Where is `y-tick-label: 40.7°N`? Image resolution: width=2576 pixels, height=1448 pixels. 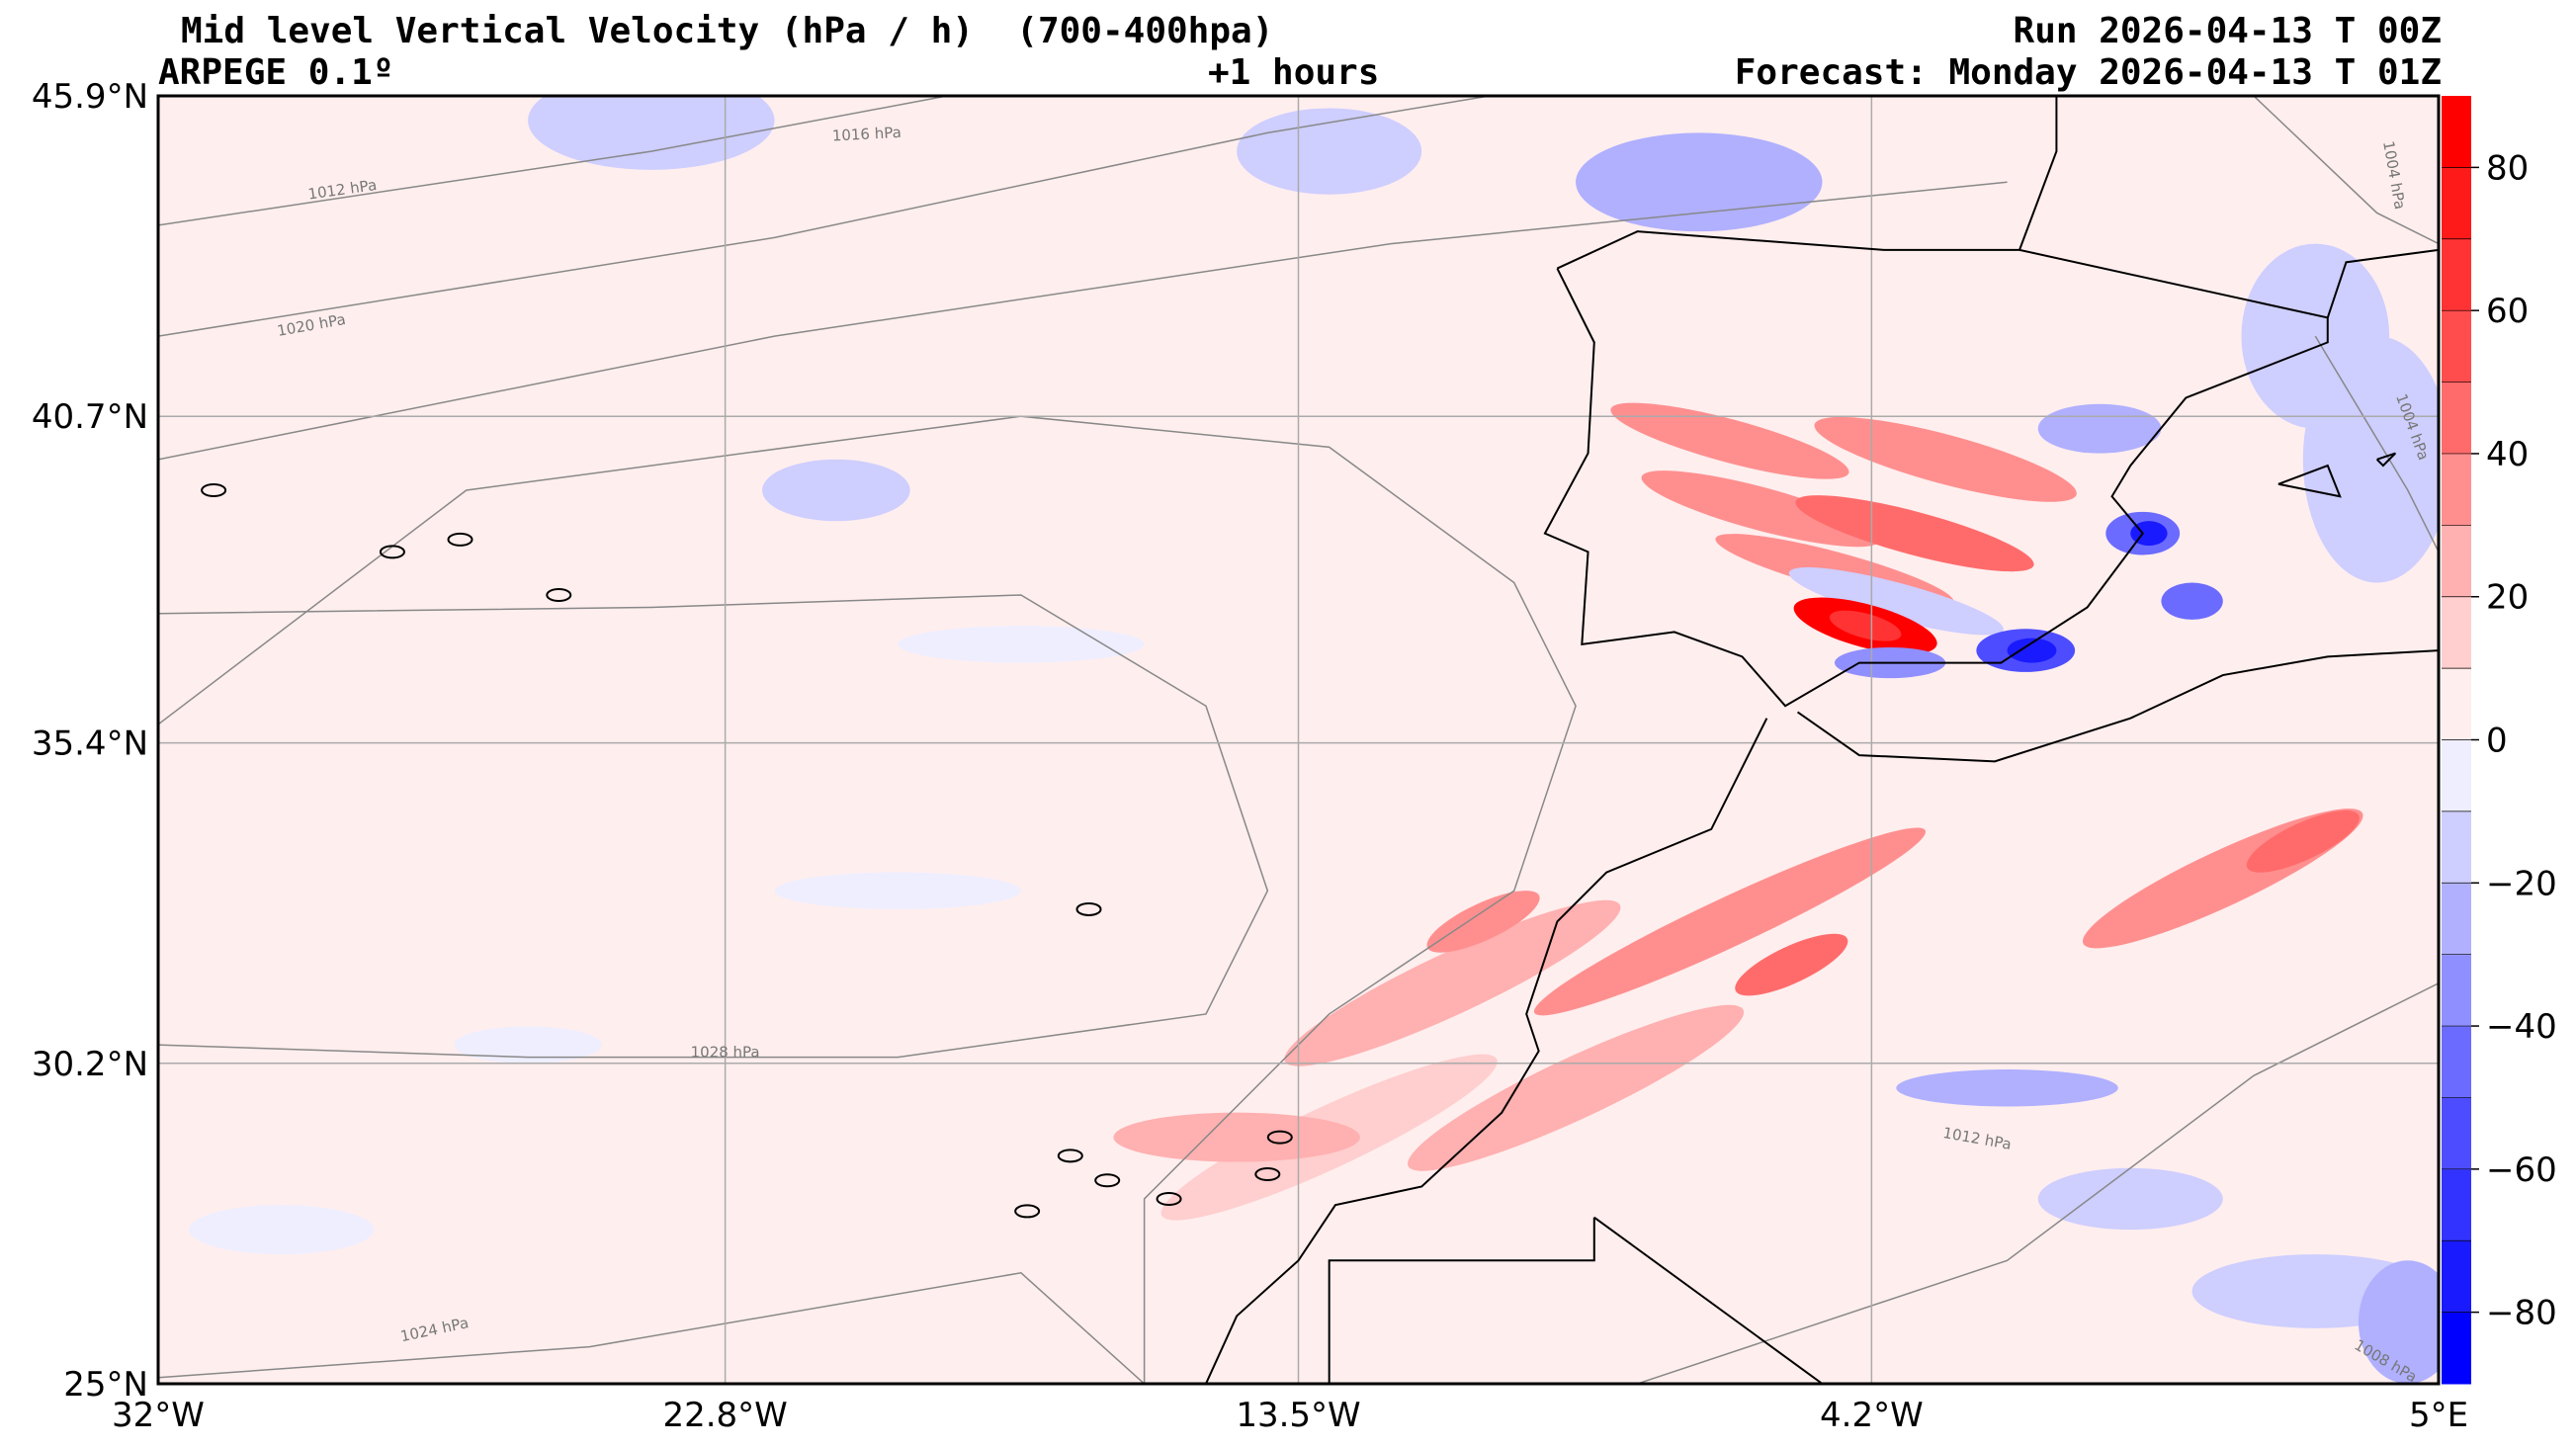 y-tick-label: 40.7°N is located at coordinates (90, 417).